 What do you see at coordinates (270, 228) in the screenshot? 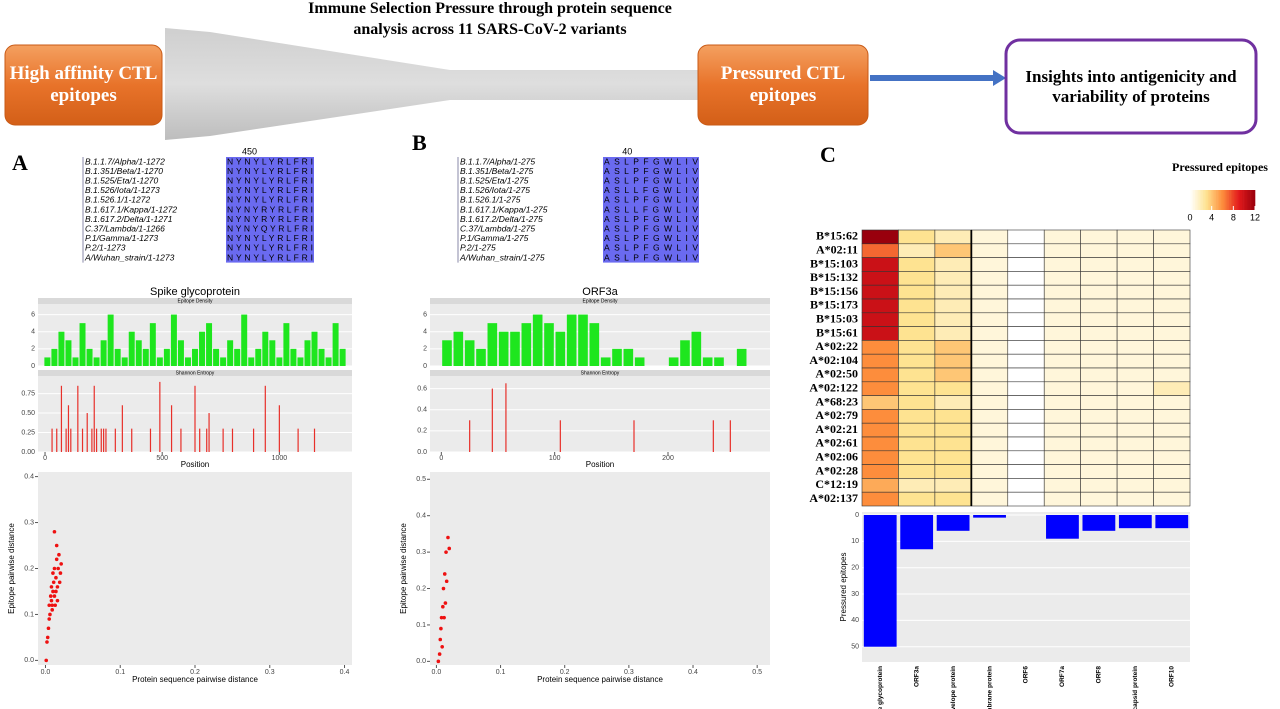
I see `sequence-residues: NYNYQYRLFRI` at bounding box center [270, 228].